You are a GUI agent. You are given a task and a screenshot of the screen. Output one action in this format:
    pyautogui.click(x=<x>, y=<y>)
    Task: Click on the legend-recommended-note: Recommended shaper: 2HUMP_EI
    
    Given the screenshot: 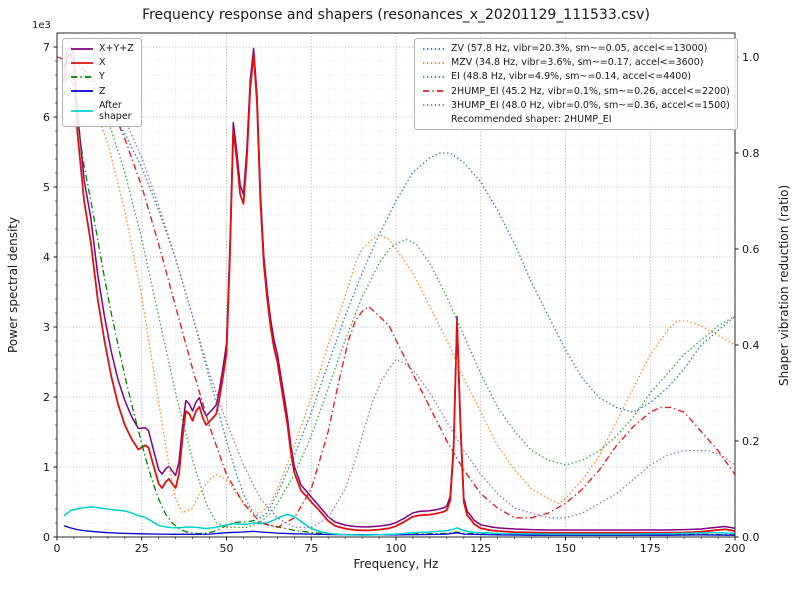 What is the action you would take?
    pyautogui.click(x=576, y=119)
    